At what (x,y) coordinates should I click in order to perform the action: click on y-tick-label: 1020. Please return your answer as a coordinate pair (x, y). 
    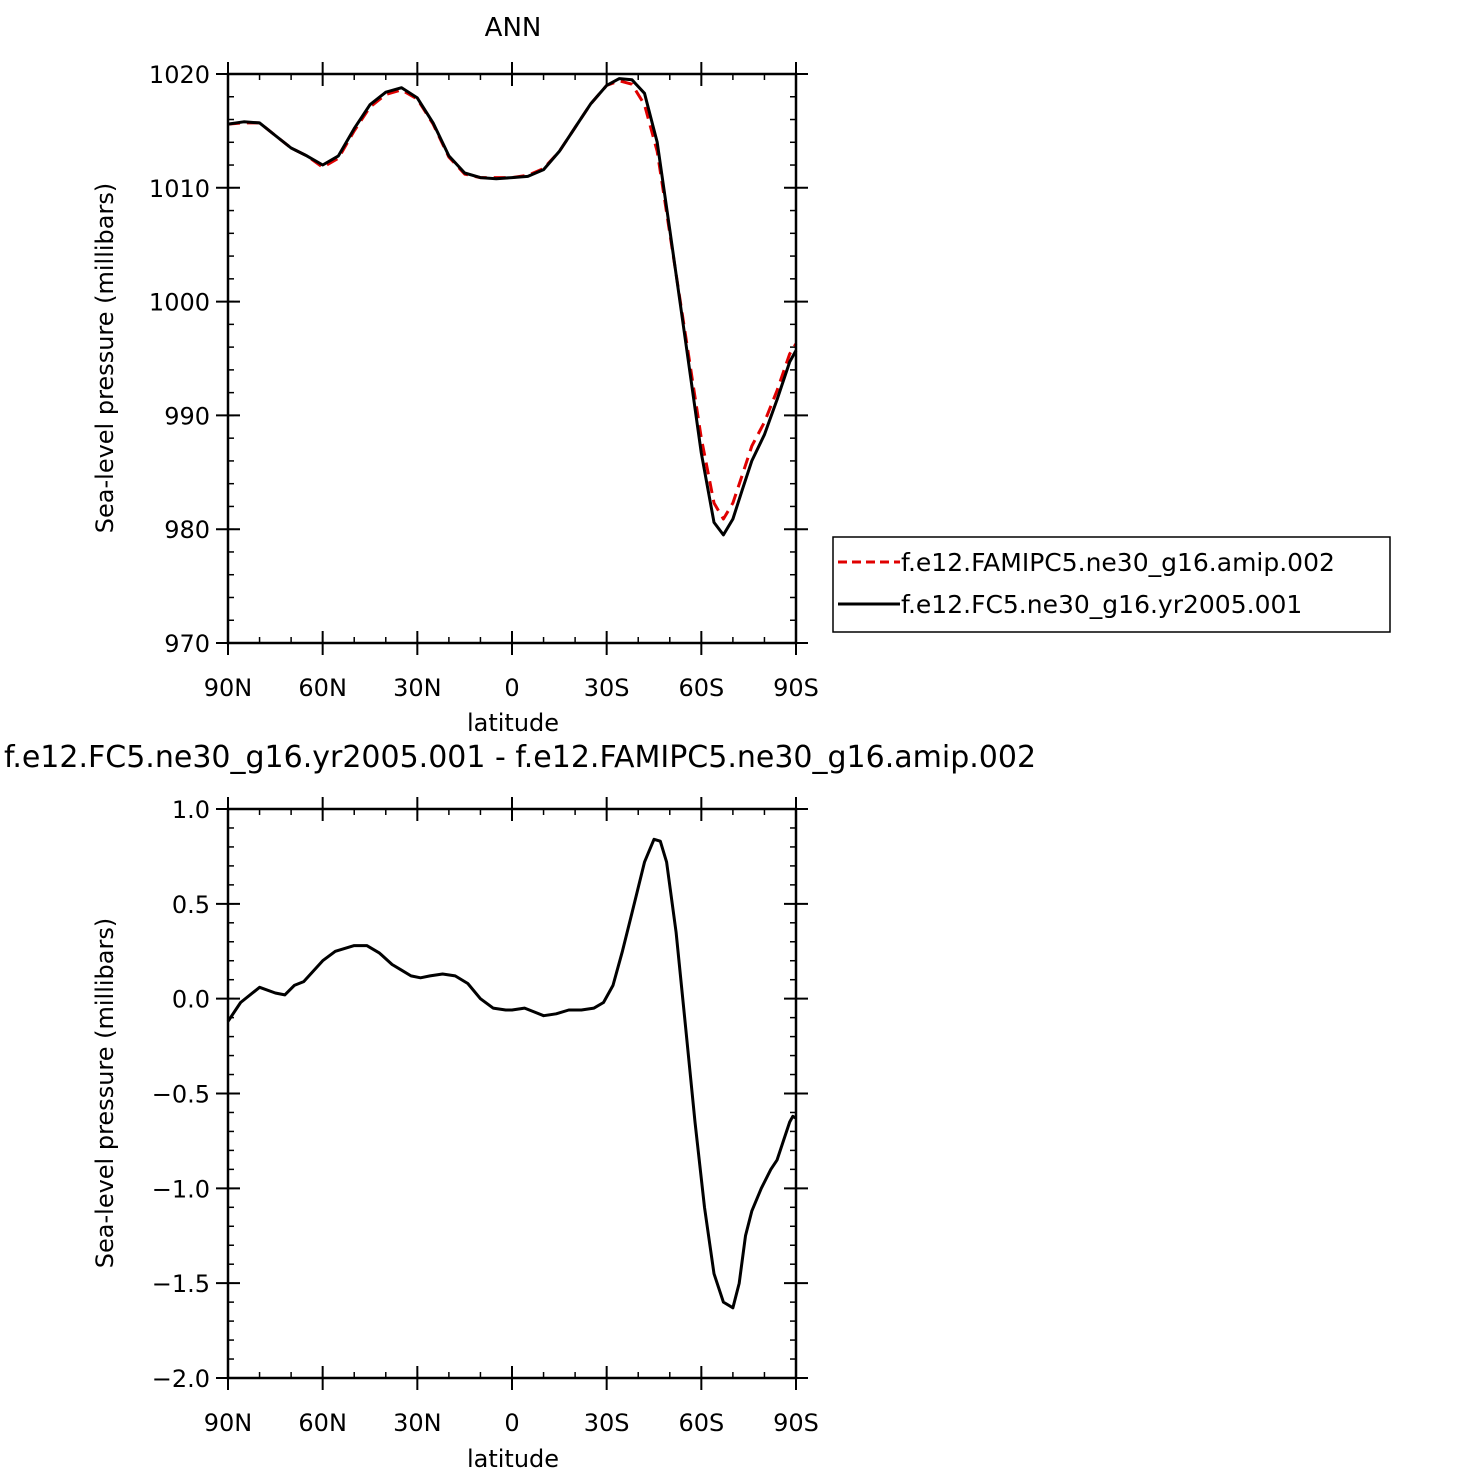
    Looking at the image, I should click on (179, 75).